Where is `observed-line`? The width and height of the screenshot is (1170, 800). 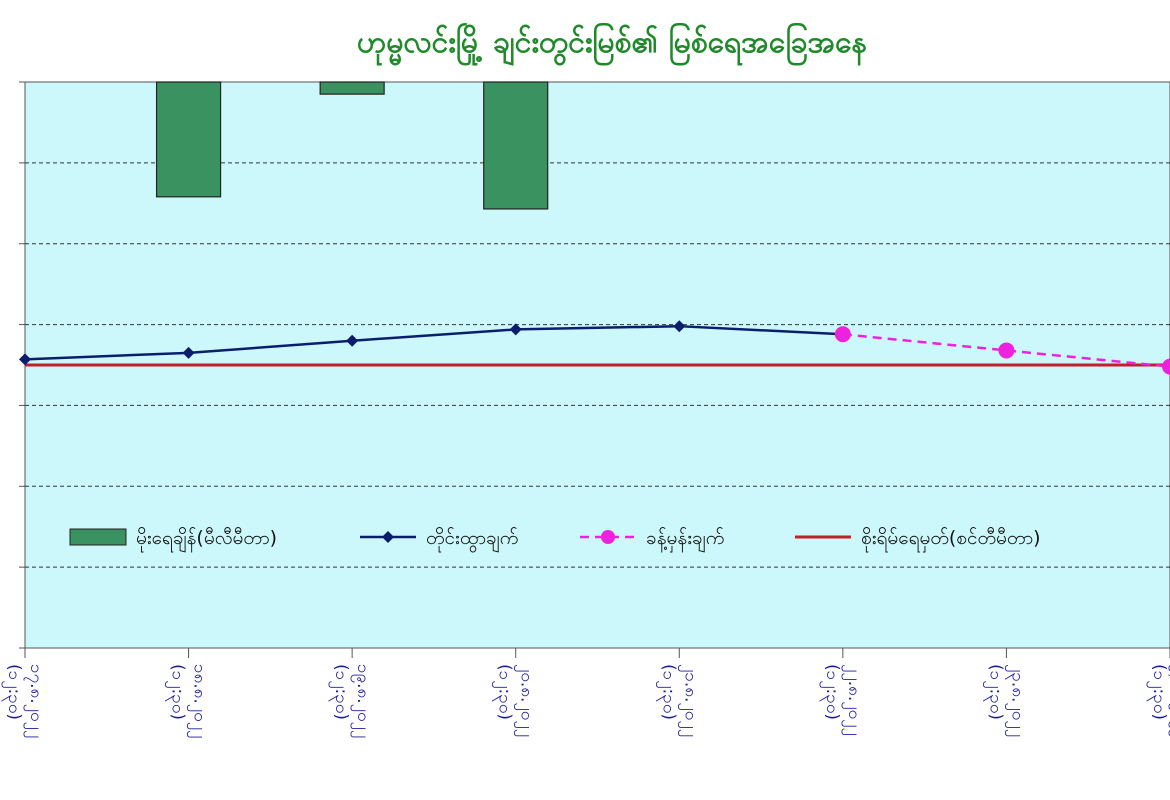
observed-line is located at coordinates (433, 342).